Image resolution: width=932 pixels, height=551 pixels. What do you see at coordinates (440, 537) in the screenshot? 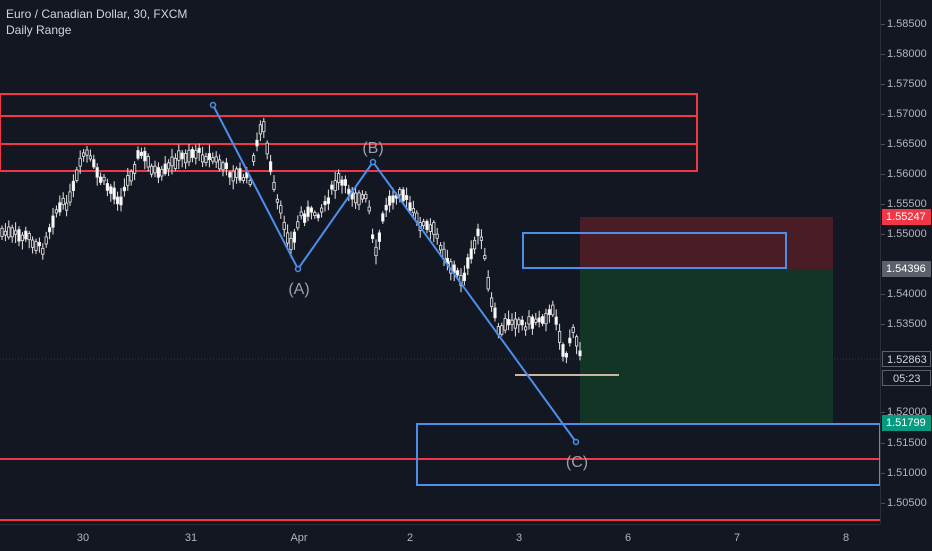
I see `time-axis: 30 31 Apr 2 3 6 7 8` at bounding box center [440, 537].